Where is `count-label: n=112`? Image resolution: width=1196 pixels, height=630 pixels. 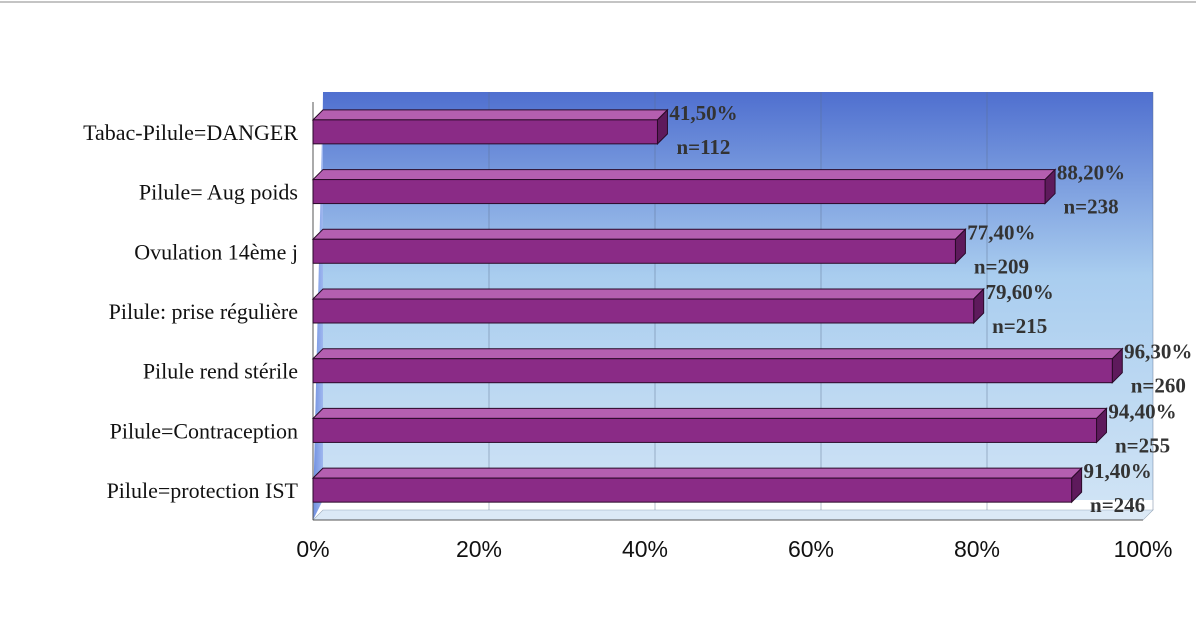
count-label: n=112 is located at coordinates (703, 147).